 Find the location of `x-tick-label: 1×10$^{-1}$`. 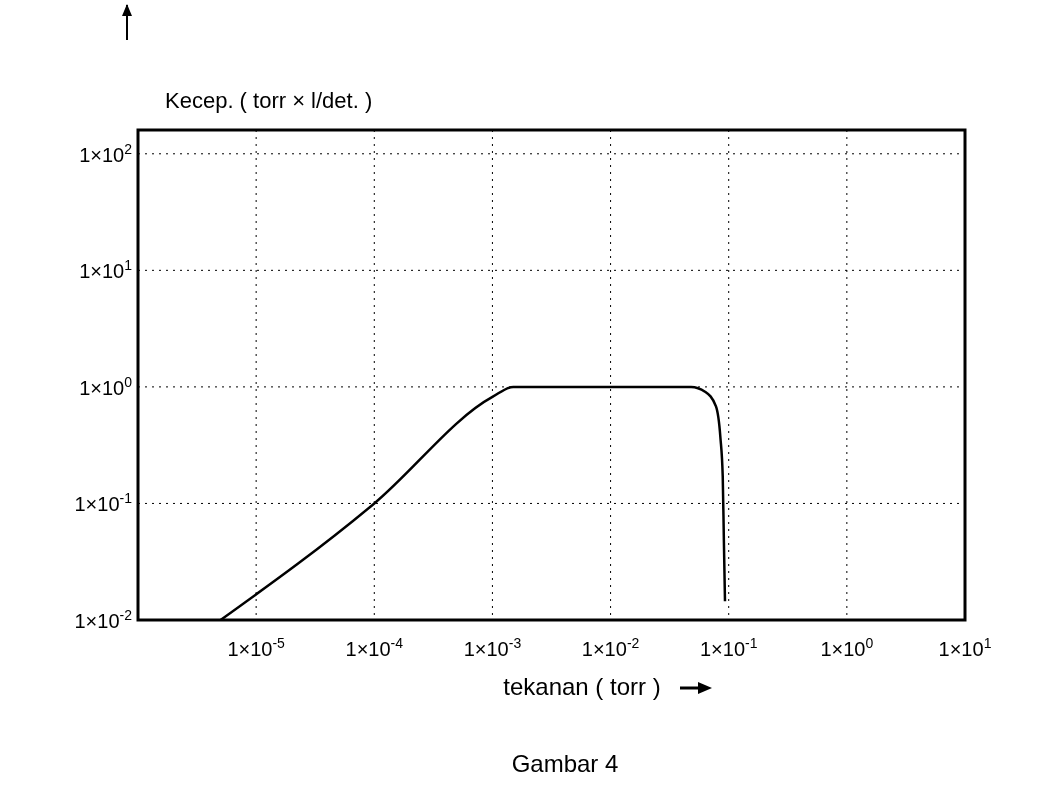

x-tick-label: 1×10$^{-1}$ is located at coordinates (728, 647).